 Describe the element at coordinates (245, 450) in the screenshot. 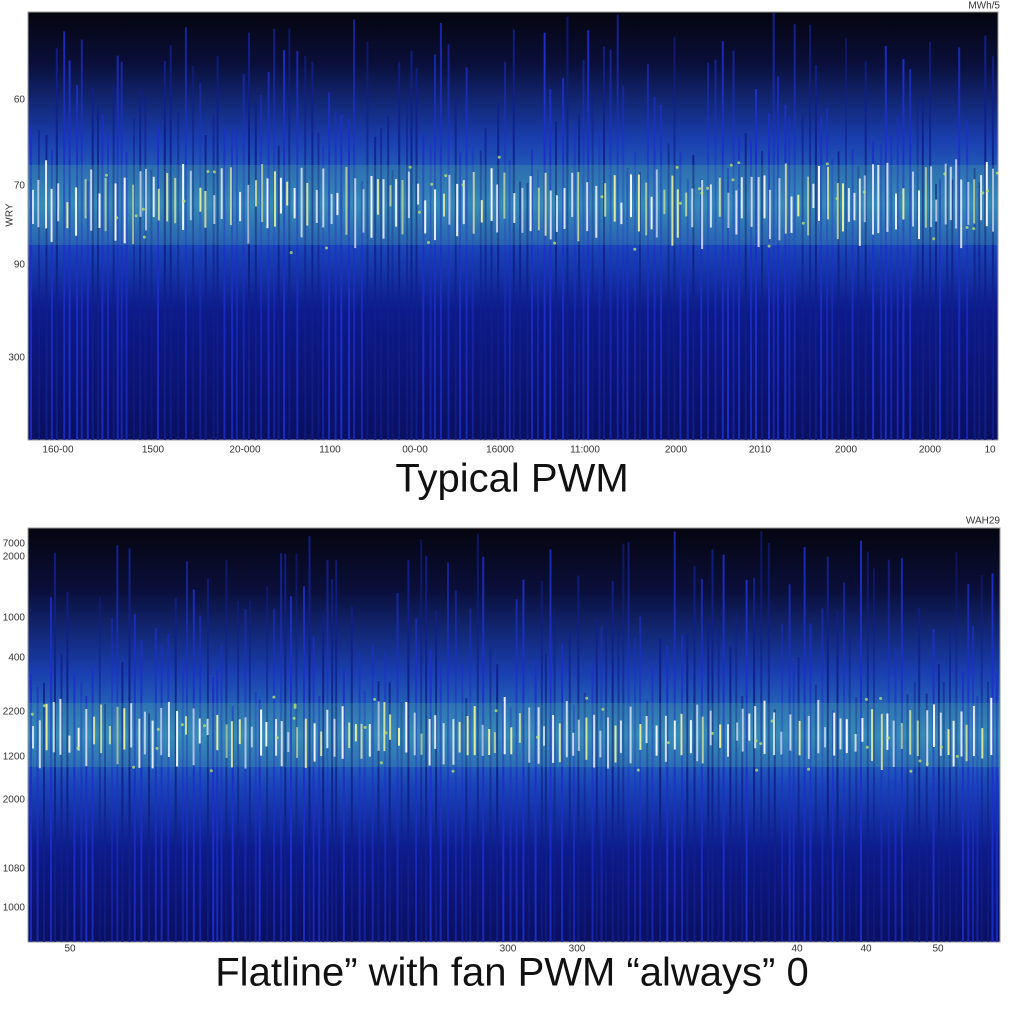

I see `x-tick-label: 20-000` at that location.